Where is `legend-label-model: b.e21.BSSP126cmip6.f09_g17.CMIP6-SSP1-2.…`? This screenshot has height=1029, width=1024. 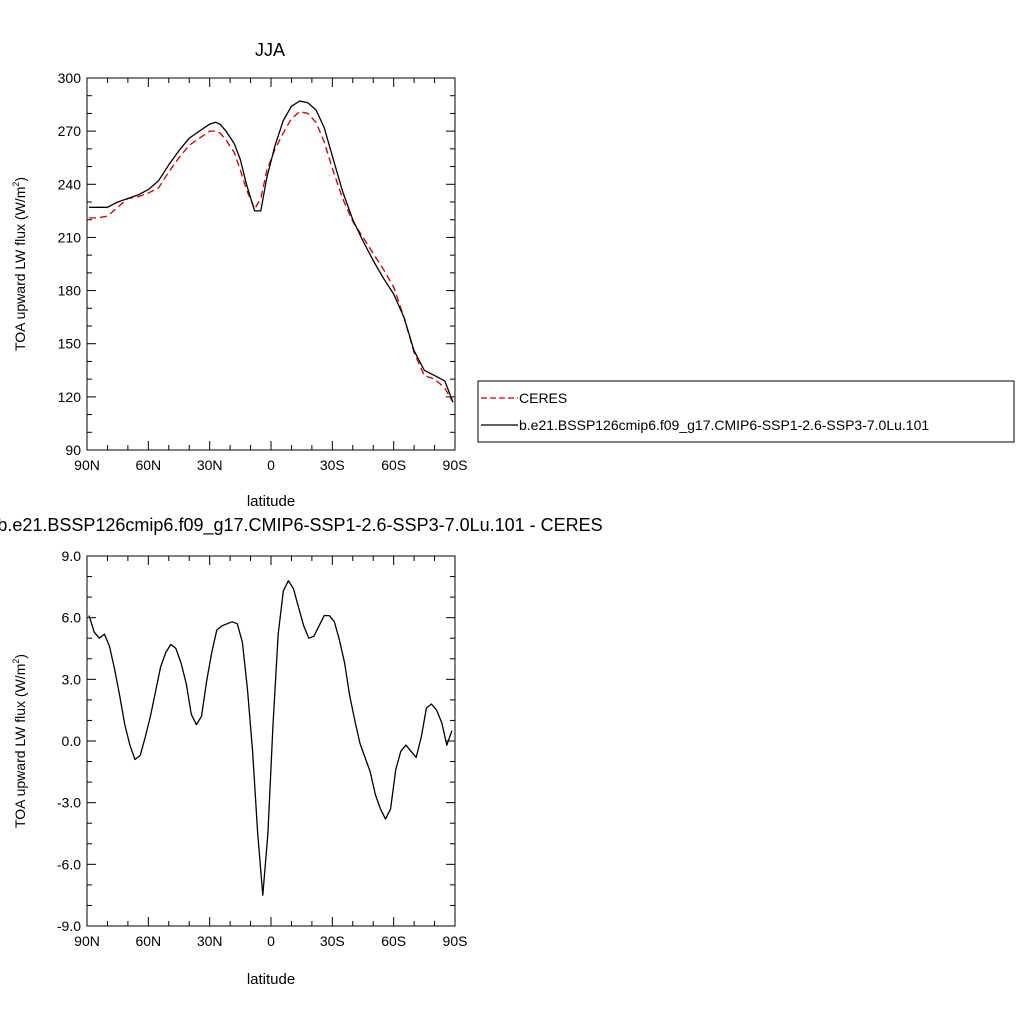 legend-label-model: b.e21.BSSP126cmip6.f09_g17.CMIP6-SSP1-2.… is located at coordinates (724, 425).